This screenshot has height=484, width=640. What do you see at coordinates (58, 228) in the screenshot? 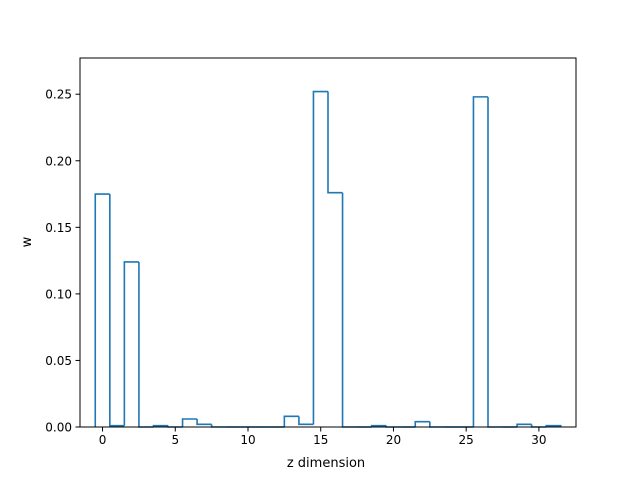
I see `y-tick-label: 0.15` at bounding box center [58, 228].